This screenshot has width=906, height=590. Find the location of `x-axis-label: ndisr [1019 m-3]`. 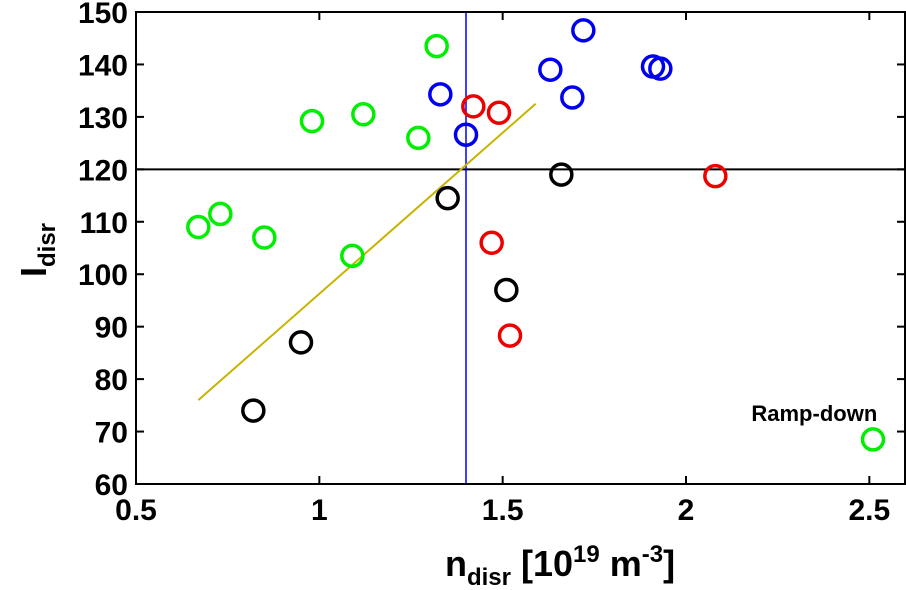

x-axis-label: ndisr [1019 m-3] is located at coordinates (560, 565).